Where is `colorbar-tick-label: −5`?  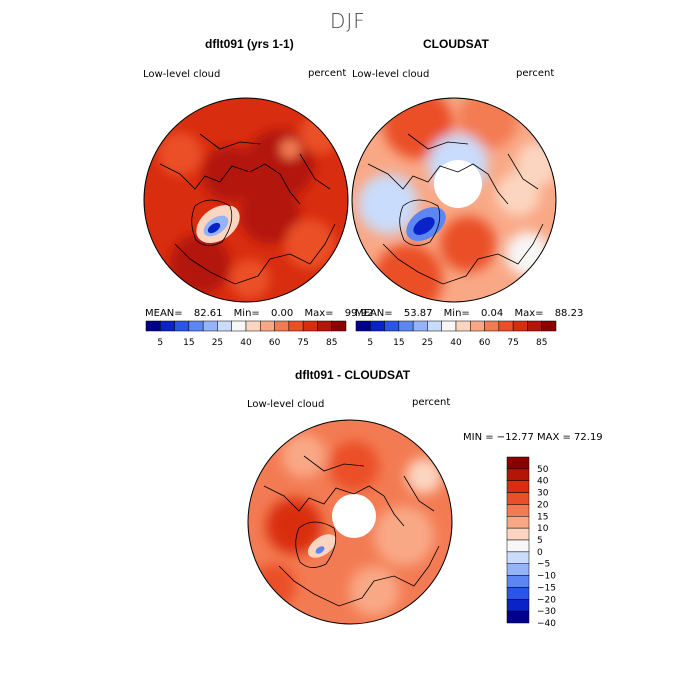
colorbar-tick-label: −5 is located at coordinates (543, 565).